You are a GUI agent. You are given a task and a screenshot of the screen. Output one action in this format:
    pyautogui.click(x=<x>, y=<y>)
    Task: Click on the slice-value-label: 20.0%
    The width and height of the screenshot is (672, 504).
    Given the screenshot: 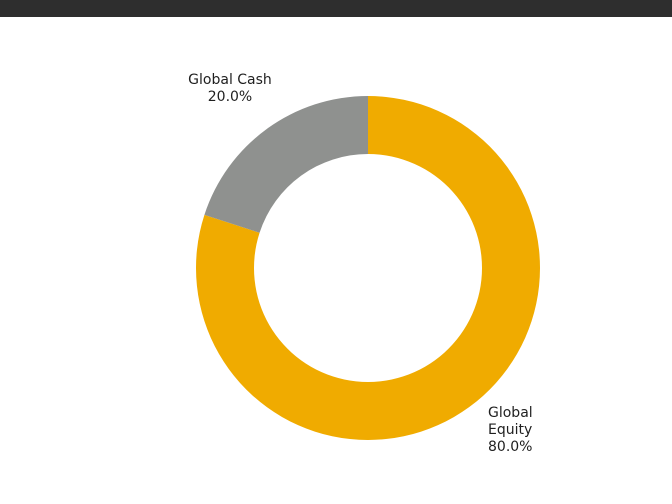 What is the action you would take?
    pyautogui.click(x=230, y=97)
    